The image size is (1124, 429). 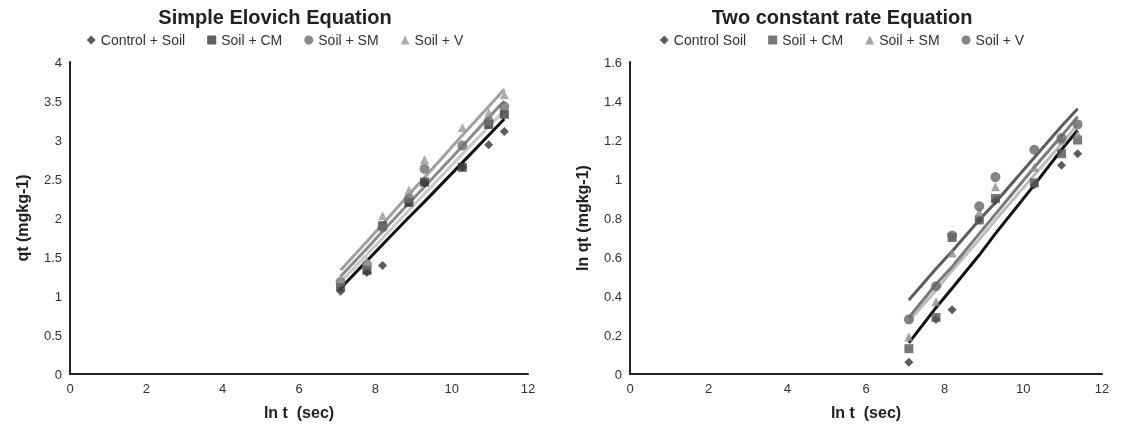 I want to click on y-tick-label: 0.2, so click(x=612, y=335).